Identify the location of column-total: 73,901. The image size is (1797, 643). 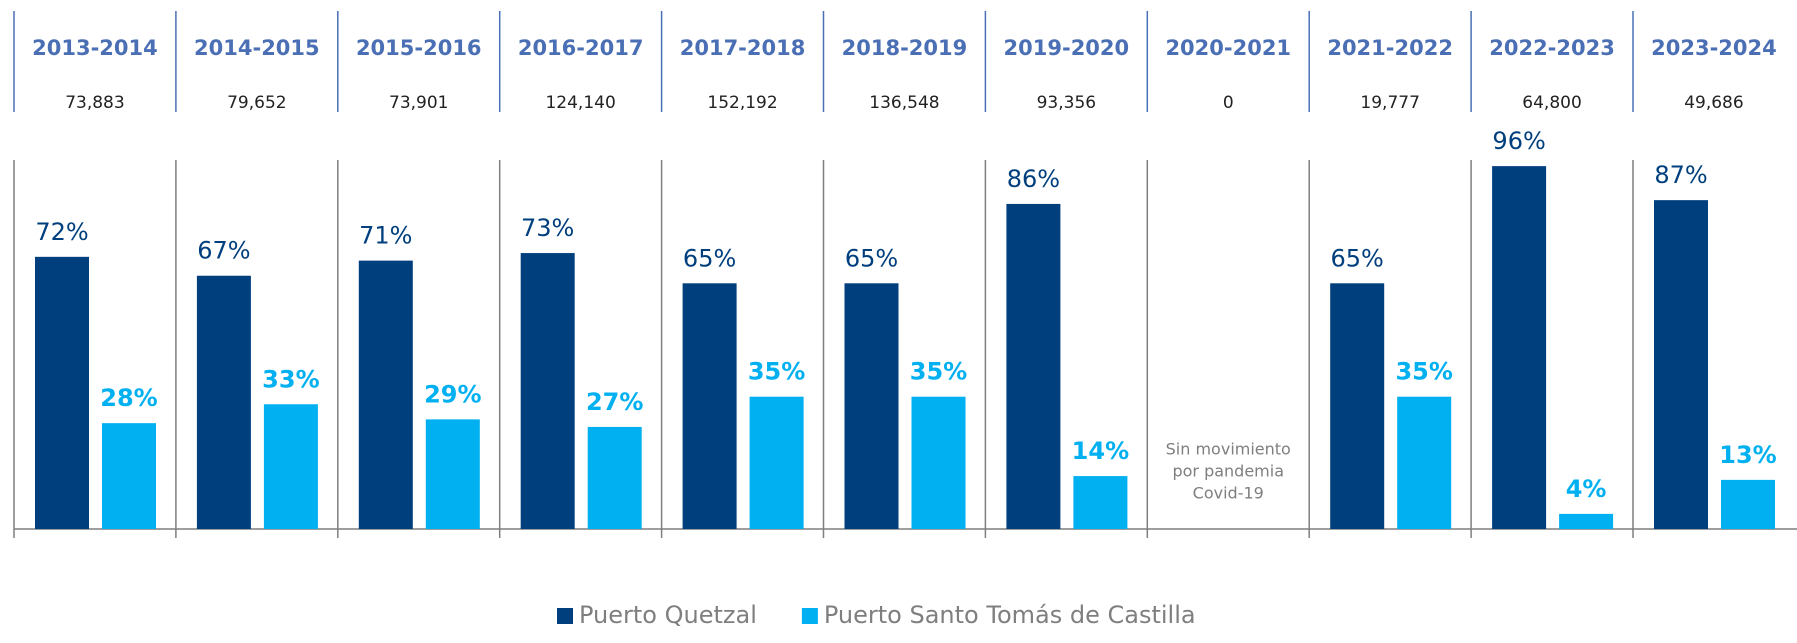
(418, 103).